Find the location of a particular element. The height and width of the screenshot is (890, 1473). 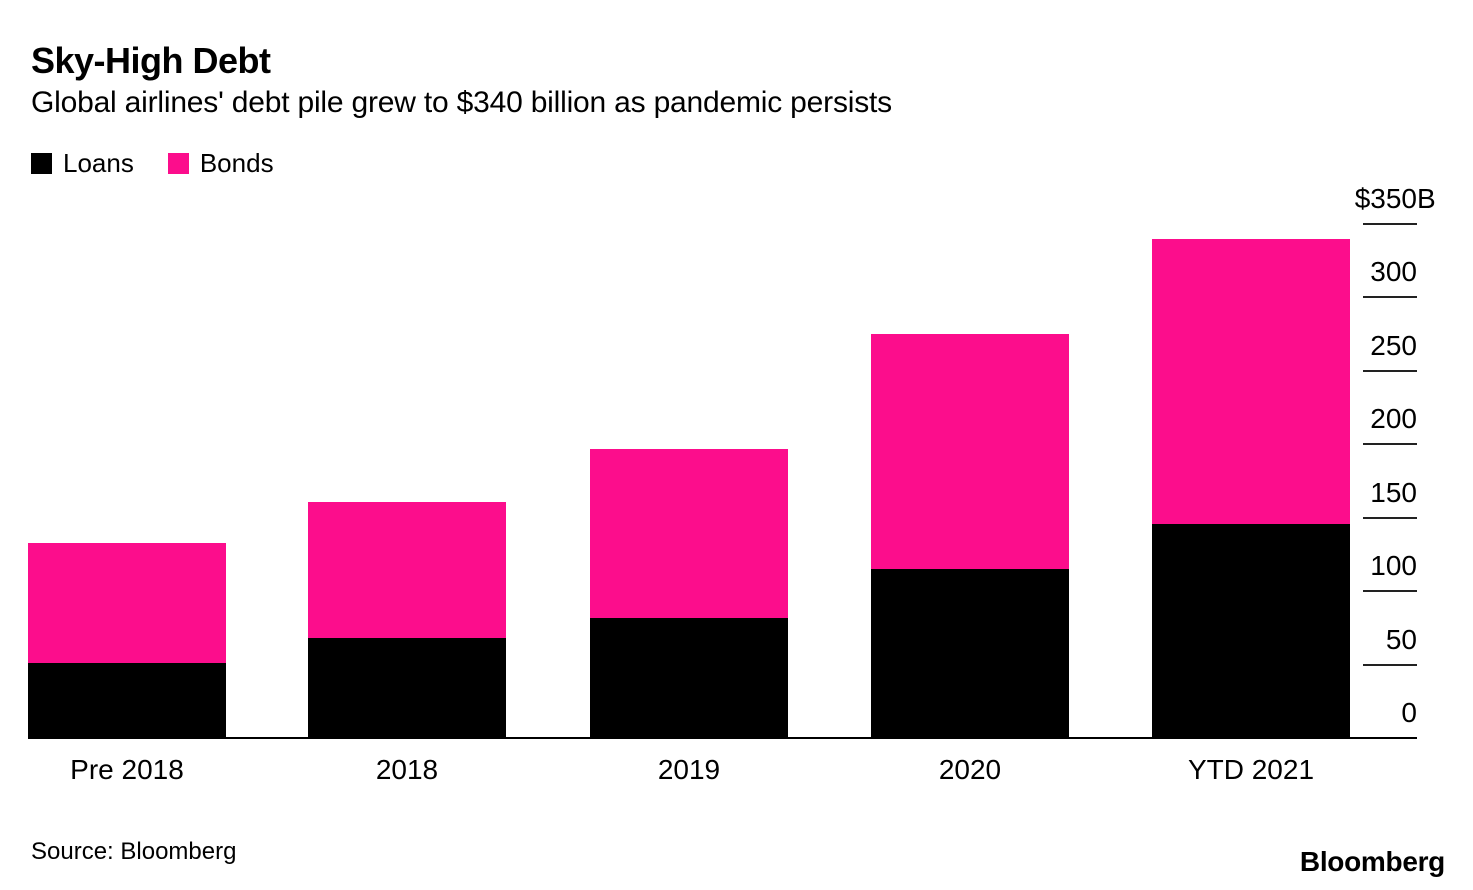

bar-2018-bonds-segment is located at coordinates (407, 570).